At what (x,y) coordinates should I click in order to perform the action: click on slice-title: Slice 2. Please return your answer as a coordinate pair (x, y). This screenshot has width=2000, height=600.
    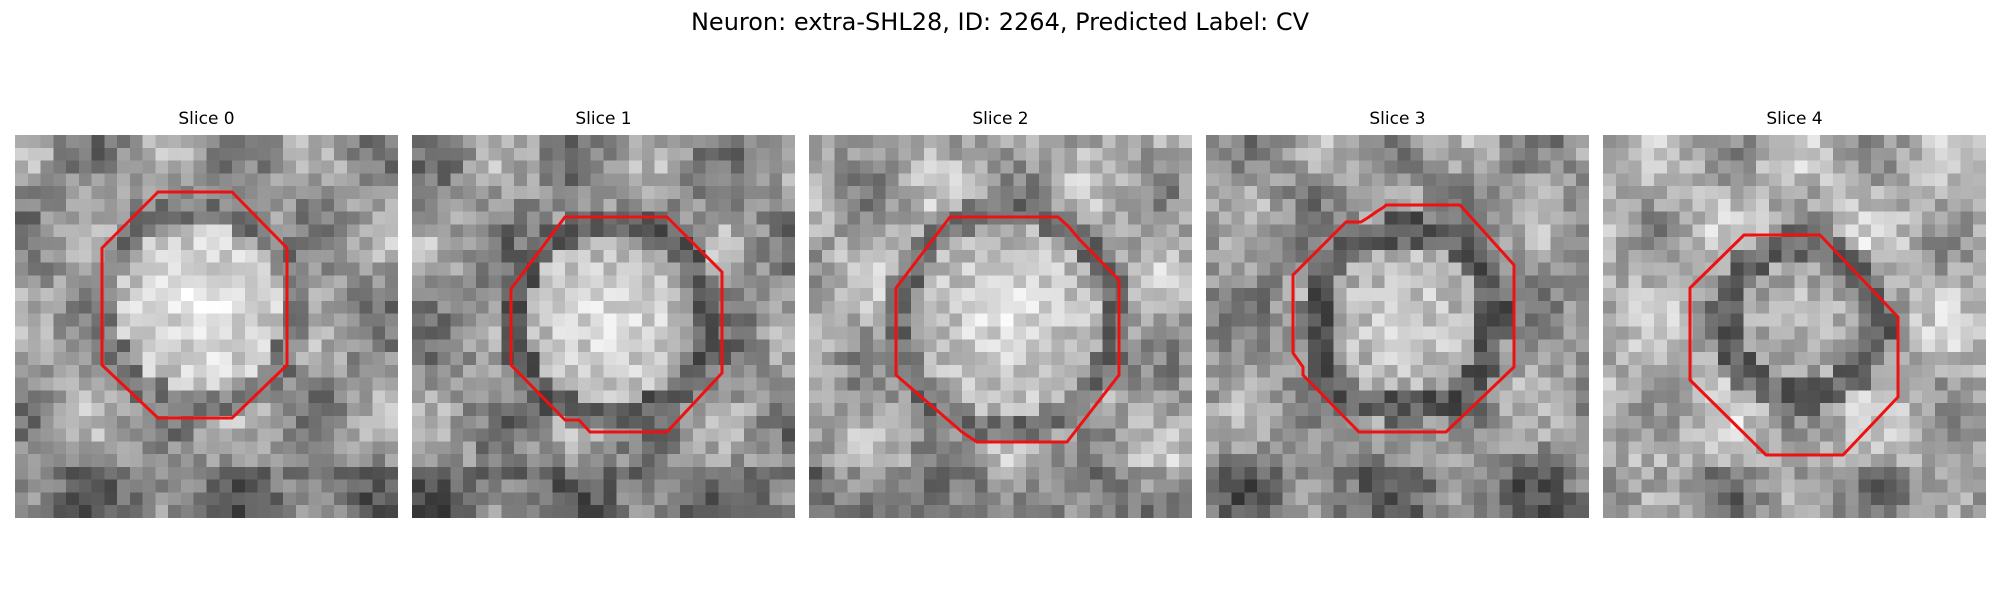
    Looking at the image, I should click on (1000, 119).